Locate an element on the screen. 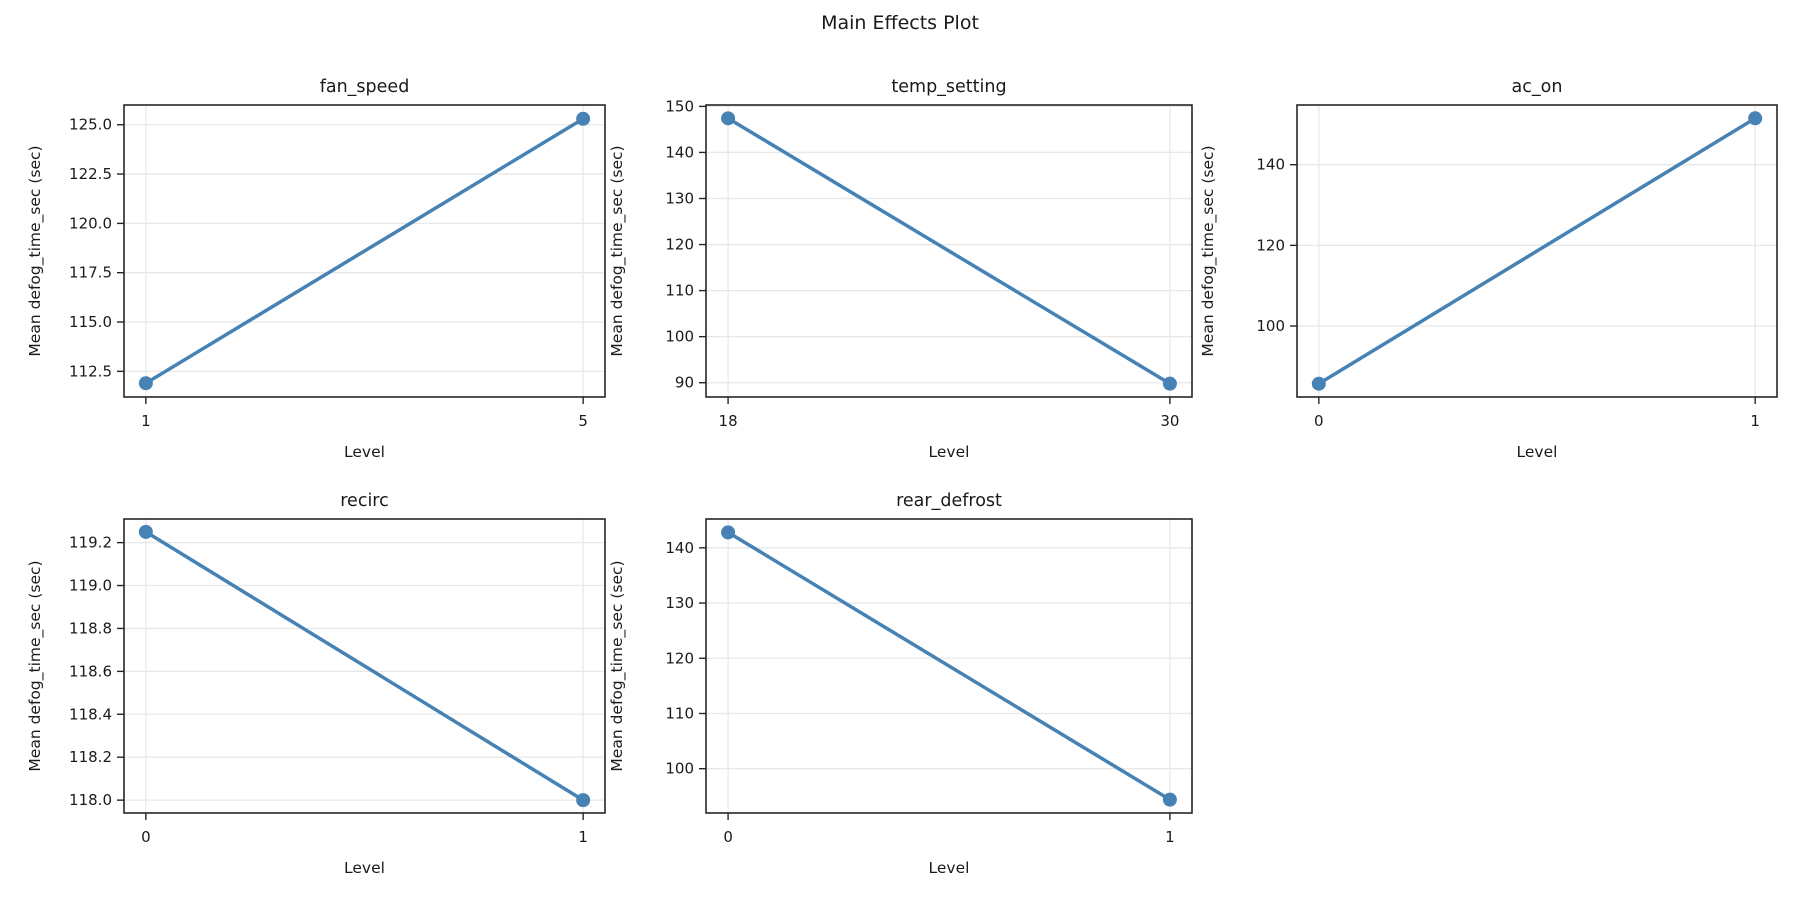 This screenshot has height=900, width=1800. subplot-title: rear_defrost is located at coordinates (949, 501).